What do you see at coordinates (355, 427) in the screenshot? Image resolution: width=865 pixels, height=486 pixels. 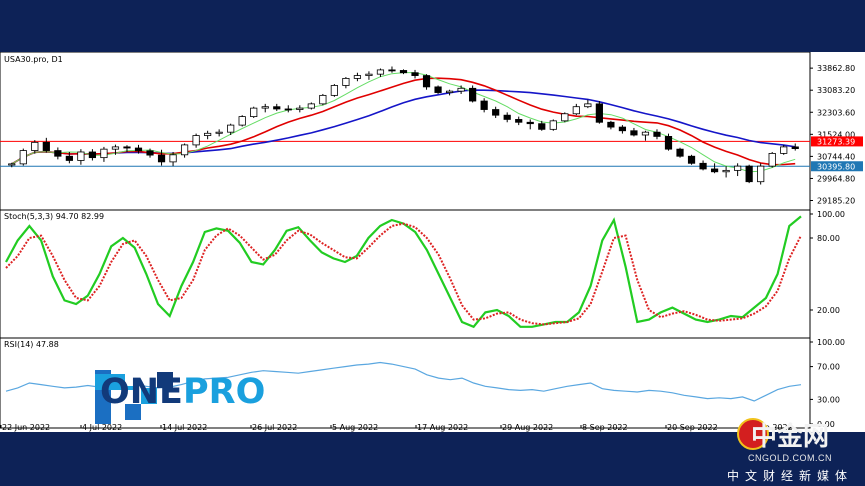 I see `x-axis-label: 5 Aug 2022` at bounding box center [355, 427].